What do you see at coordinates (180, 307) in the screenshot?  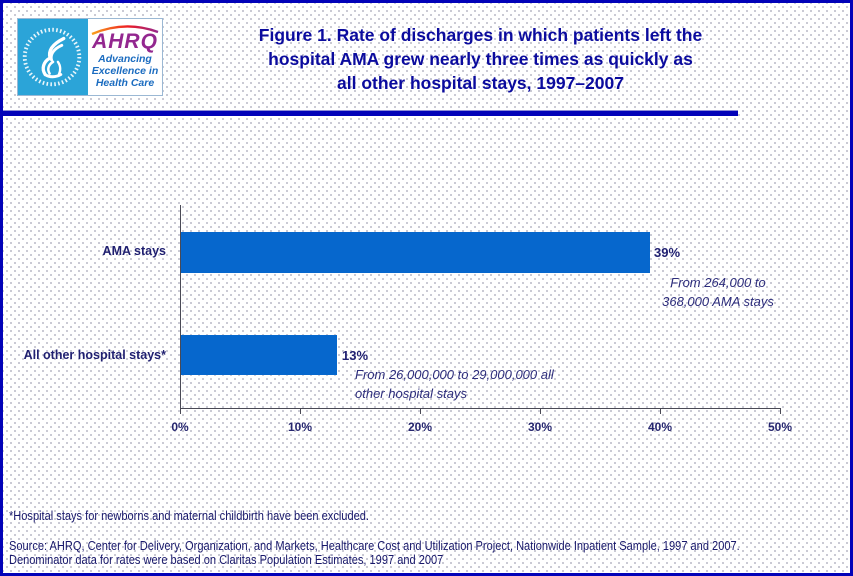 I see `y-axis-line` at bounding box center [180, 307].